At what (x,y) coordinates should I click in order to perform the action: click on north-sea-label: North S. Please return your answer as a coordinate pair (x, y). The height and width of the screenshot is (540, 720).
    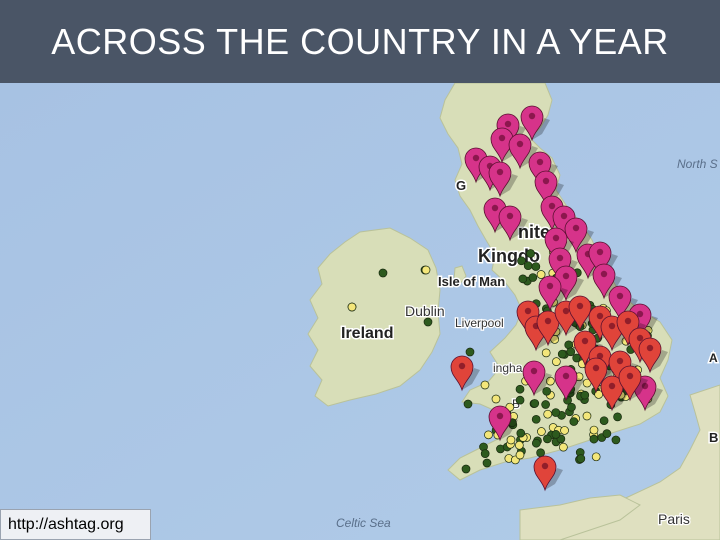
    Looking at the image, I should click on (697, 164).